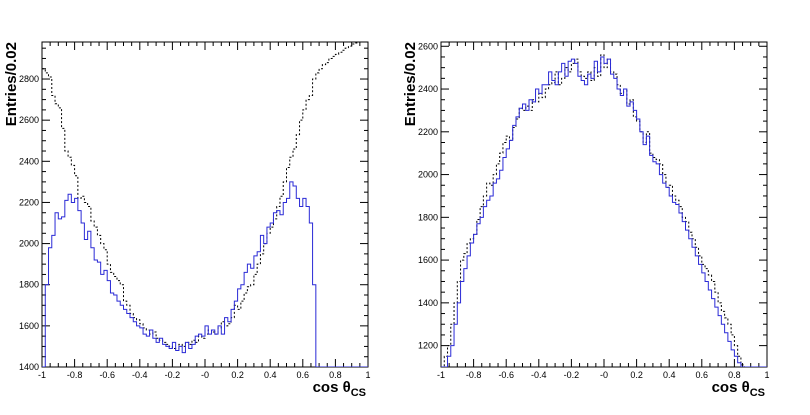 Image resolution: width=810 pixels, height=415 pixels. I want to click on y-tick-label: 2800, so click(29, 79).